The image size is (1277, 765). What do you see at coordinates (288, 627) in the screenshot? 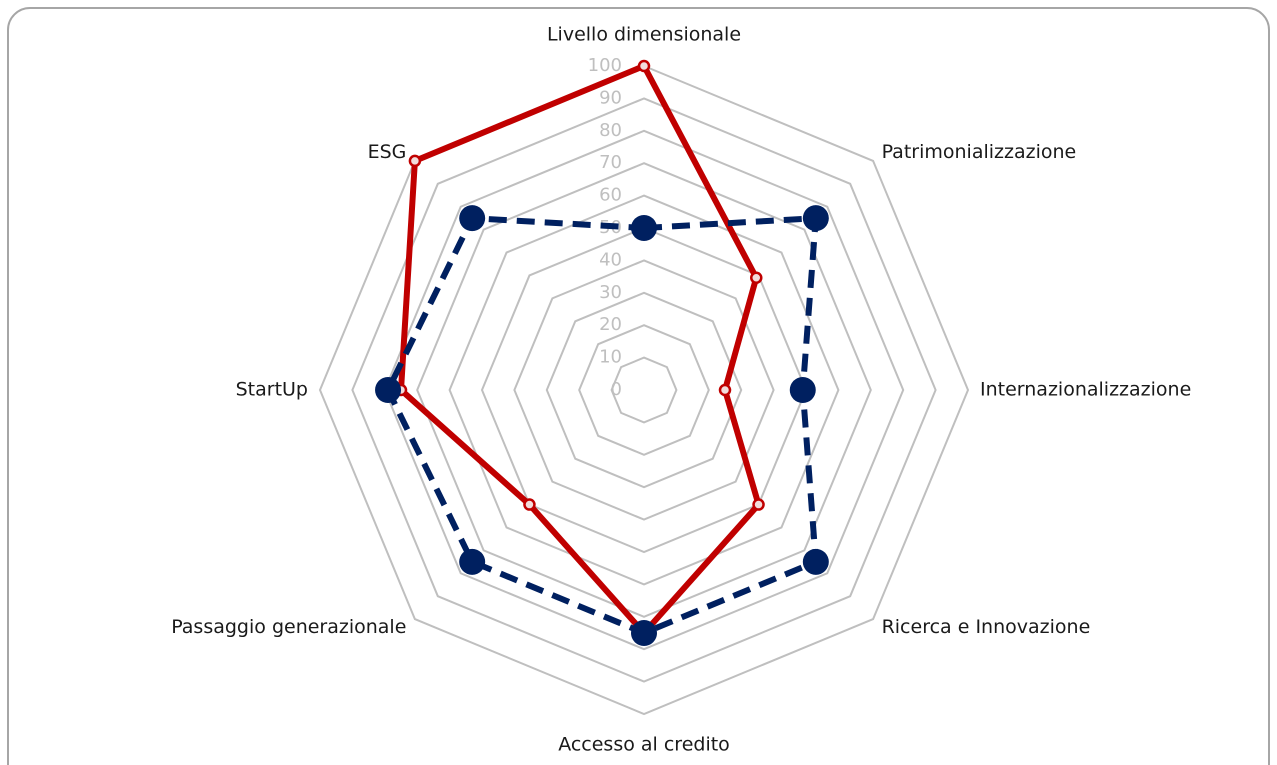
I see `category-label: Passaggio generazionale` at bounding box center [288, 627].